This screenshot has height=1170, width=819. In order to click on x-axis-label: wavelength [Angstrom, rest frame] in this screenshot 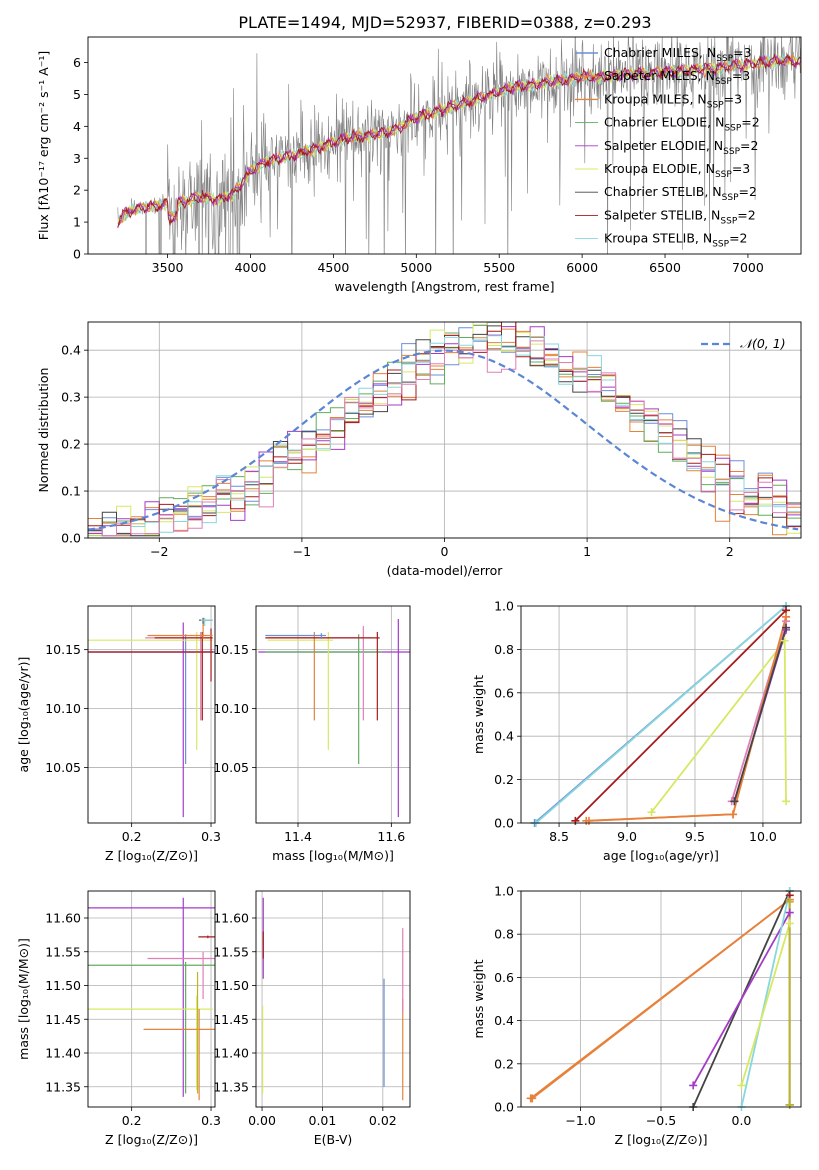, I will do `click(444, 286)`.